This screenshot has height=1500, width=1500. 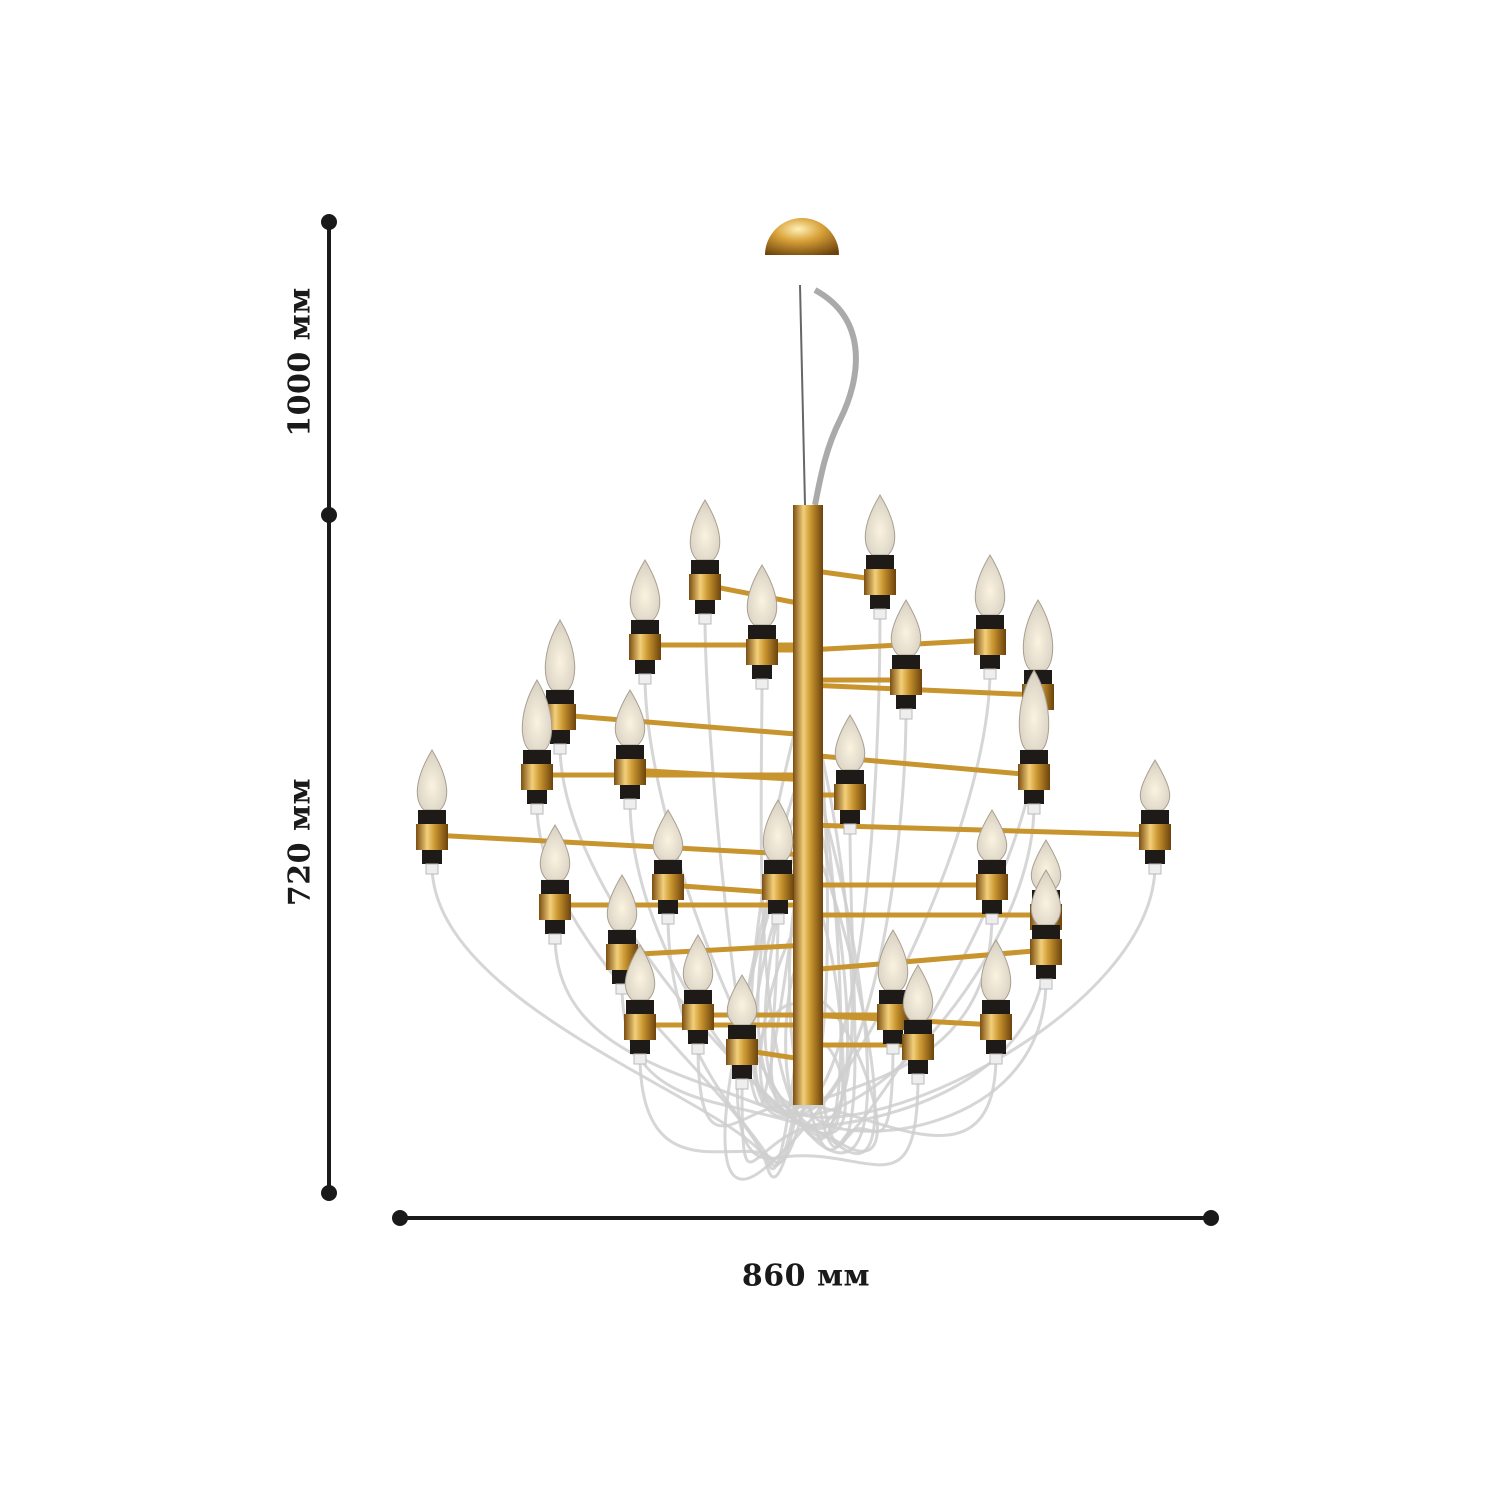 I want to click on ceiling-canopy, so click(x=802, y=236).